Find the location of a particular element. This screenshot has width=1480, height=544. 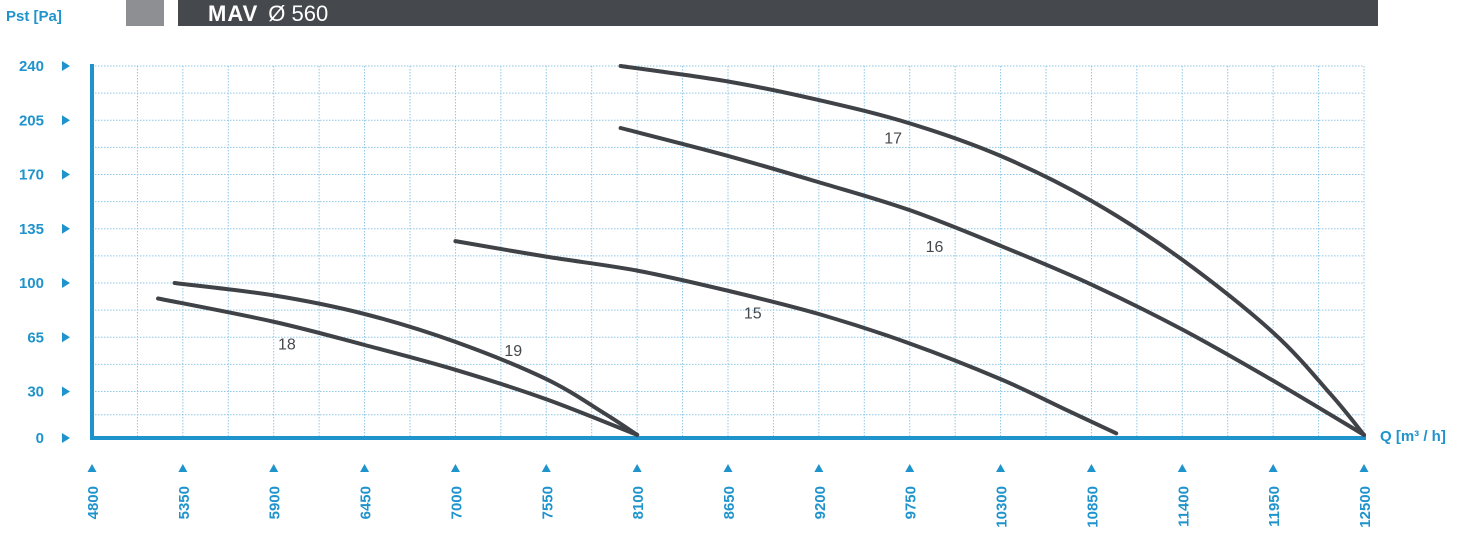

curve-label-17: 17 is located at coordinates (893, 139).